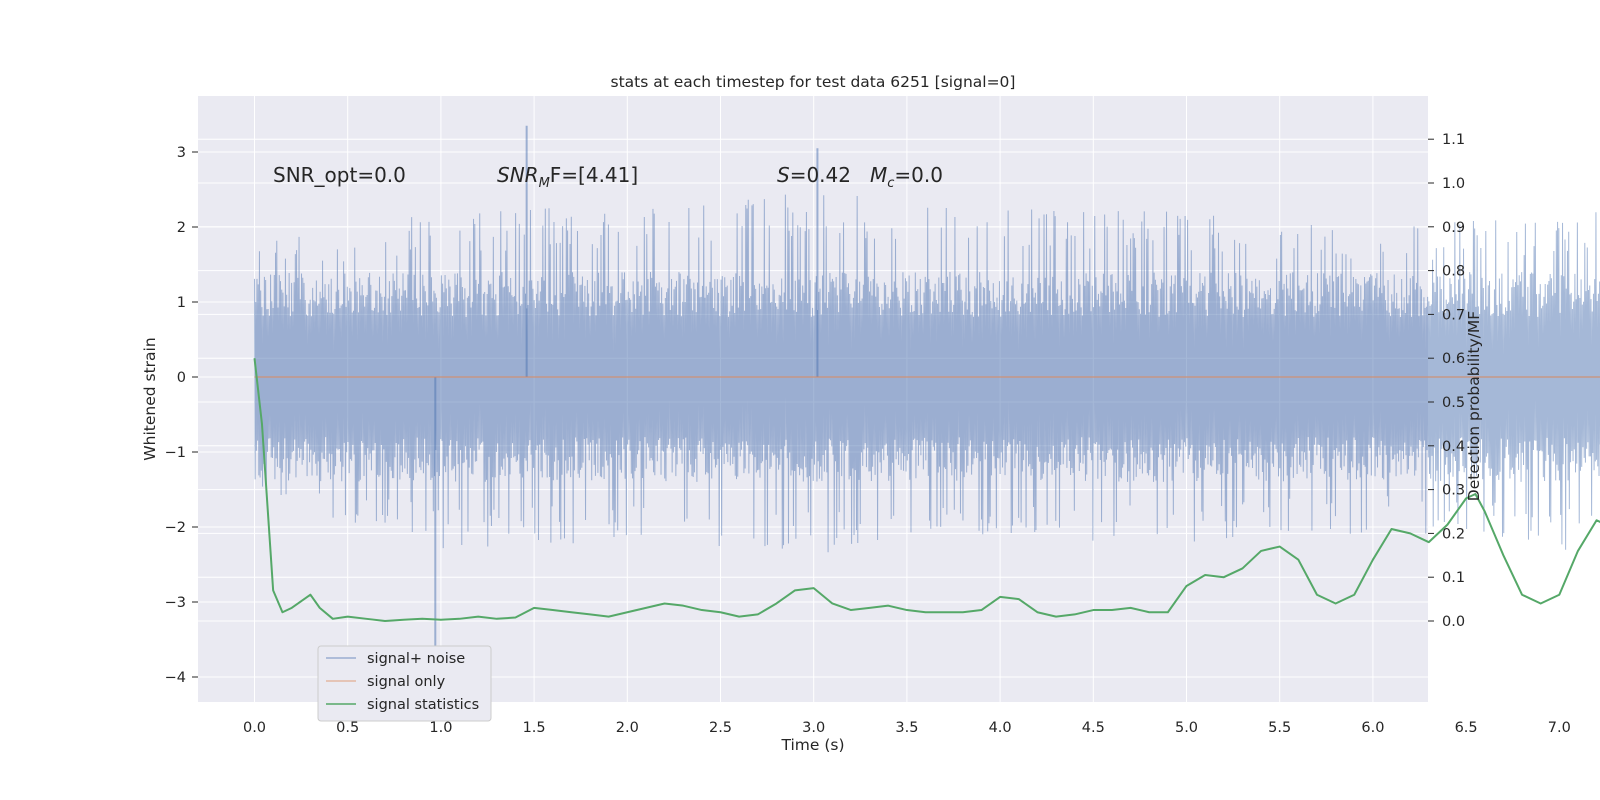 This screenshot has width=1600, height=800. I want to click on y2-tick-label-4: 0.7, so click(1453, 315).